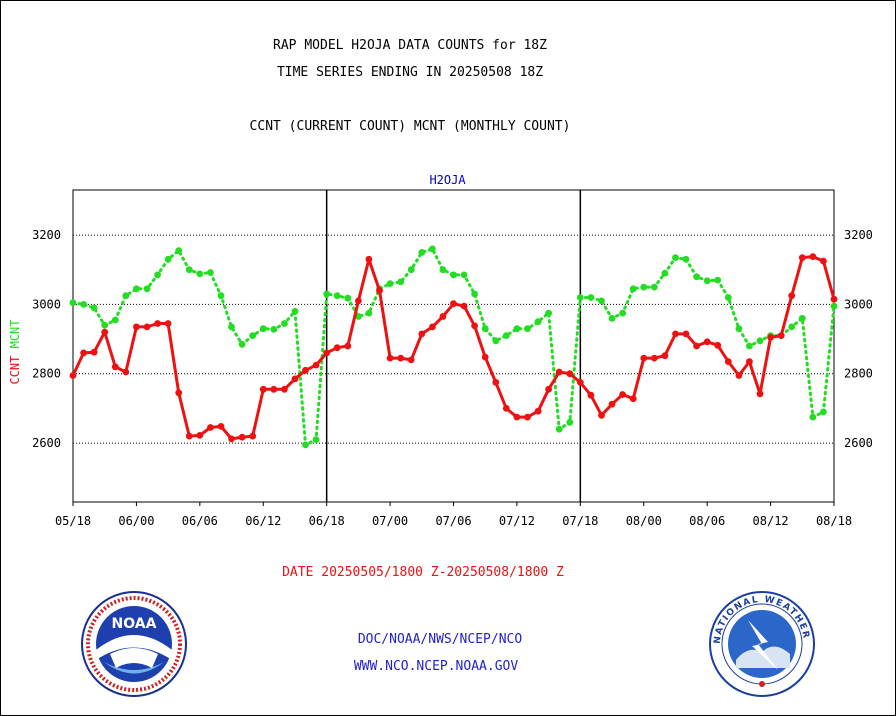  What do you see at coordinates (390, 521) in the screenshot?
I see `x-tick-label: 07/00` at bounding box center [390, 521].